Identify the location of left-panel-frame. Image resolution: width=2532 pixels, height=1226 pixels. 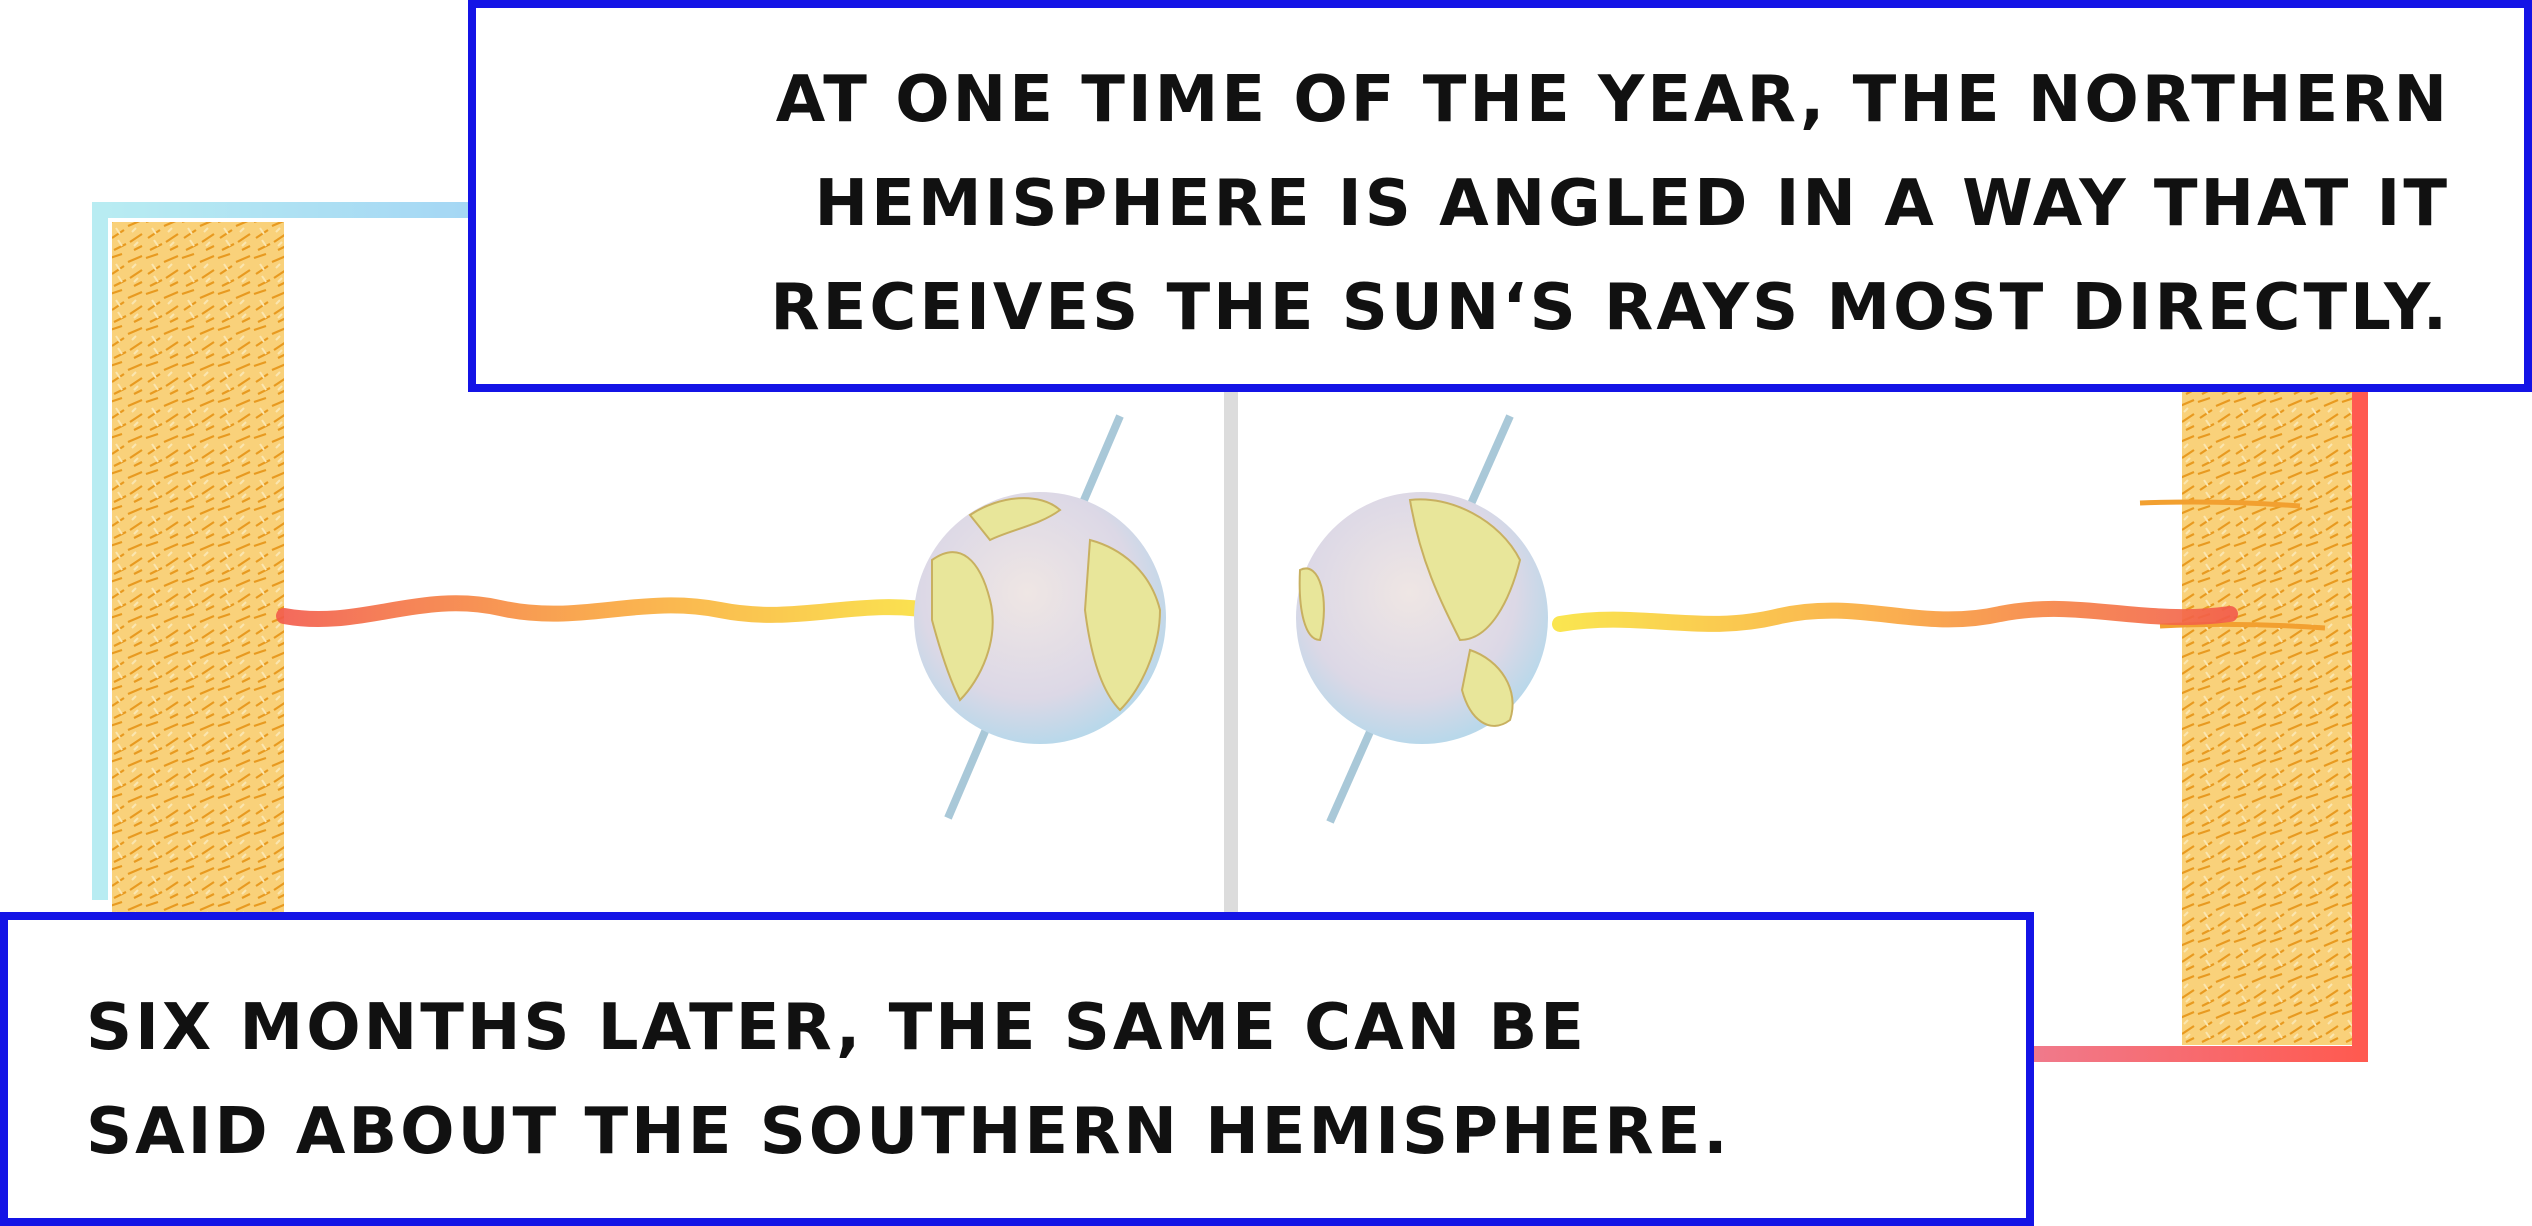
(286, 551).